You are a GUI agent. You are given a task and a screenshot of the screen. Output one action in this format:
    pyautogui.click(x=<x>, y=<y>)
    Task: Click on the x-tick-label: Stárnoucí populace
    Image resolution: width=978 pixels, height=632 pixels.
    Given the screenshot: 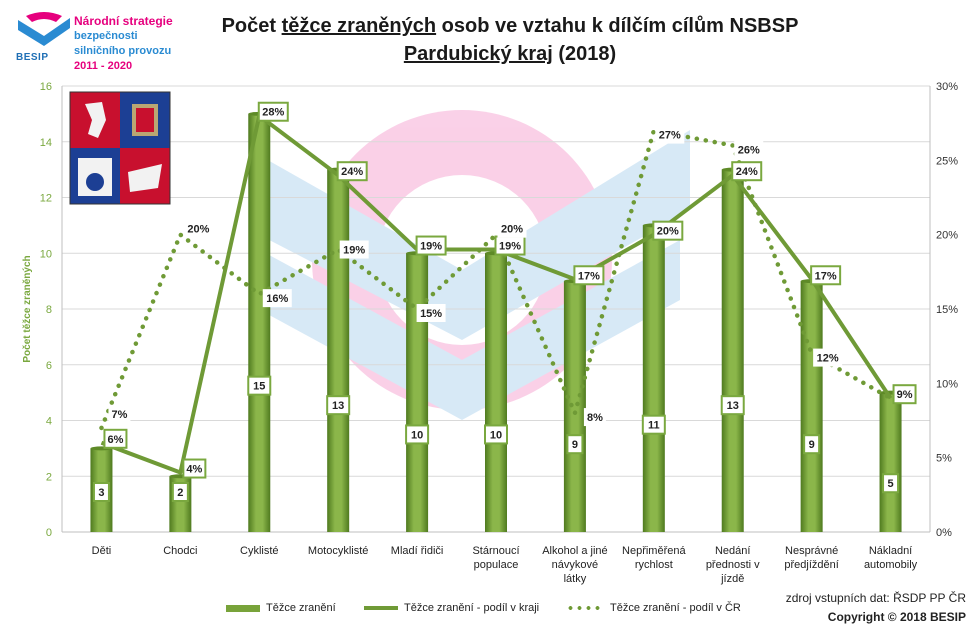 What is the action you would take?
    pyautogui.click(x=495, y=558)
    